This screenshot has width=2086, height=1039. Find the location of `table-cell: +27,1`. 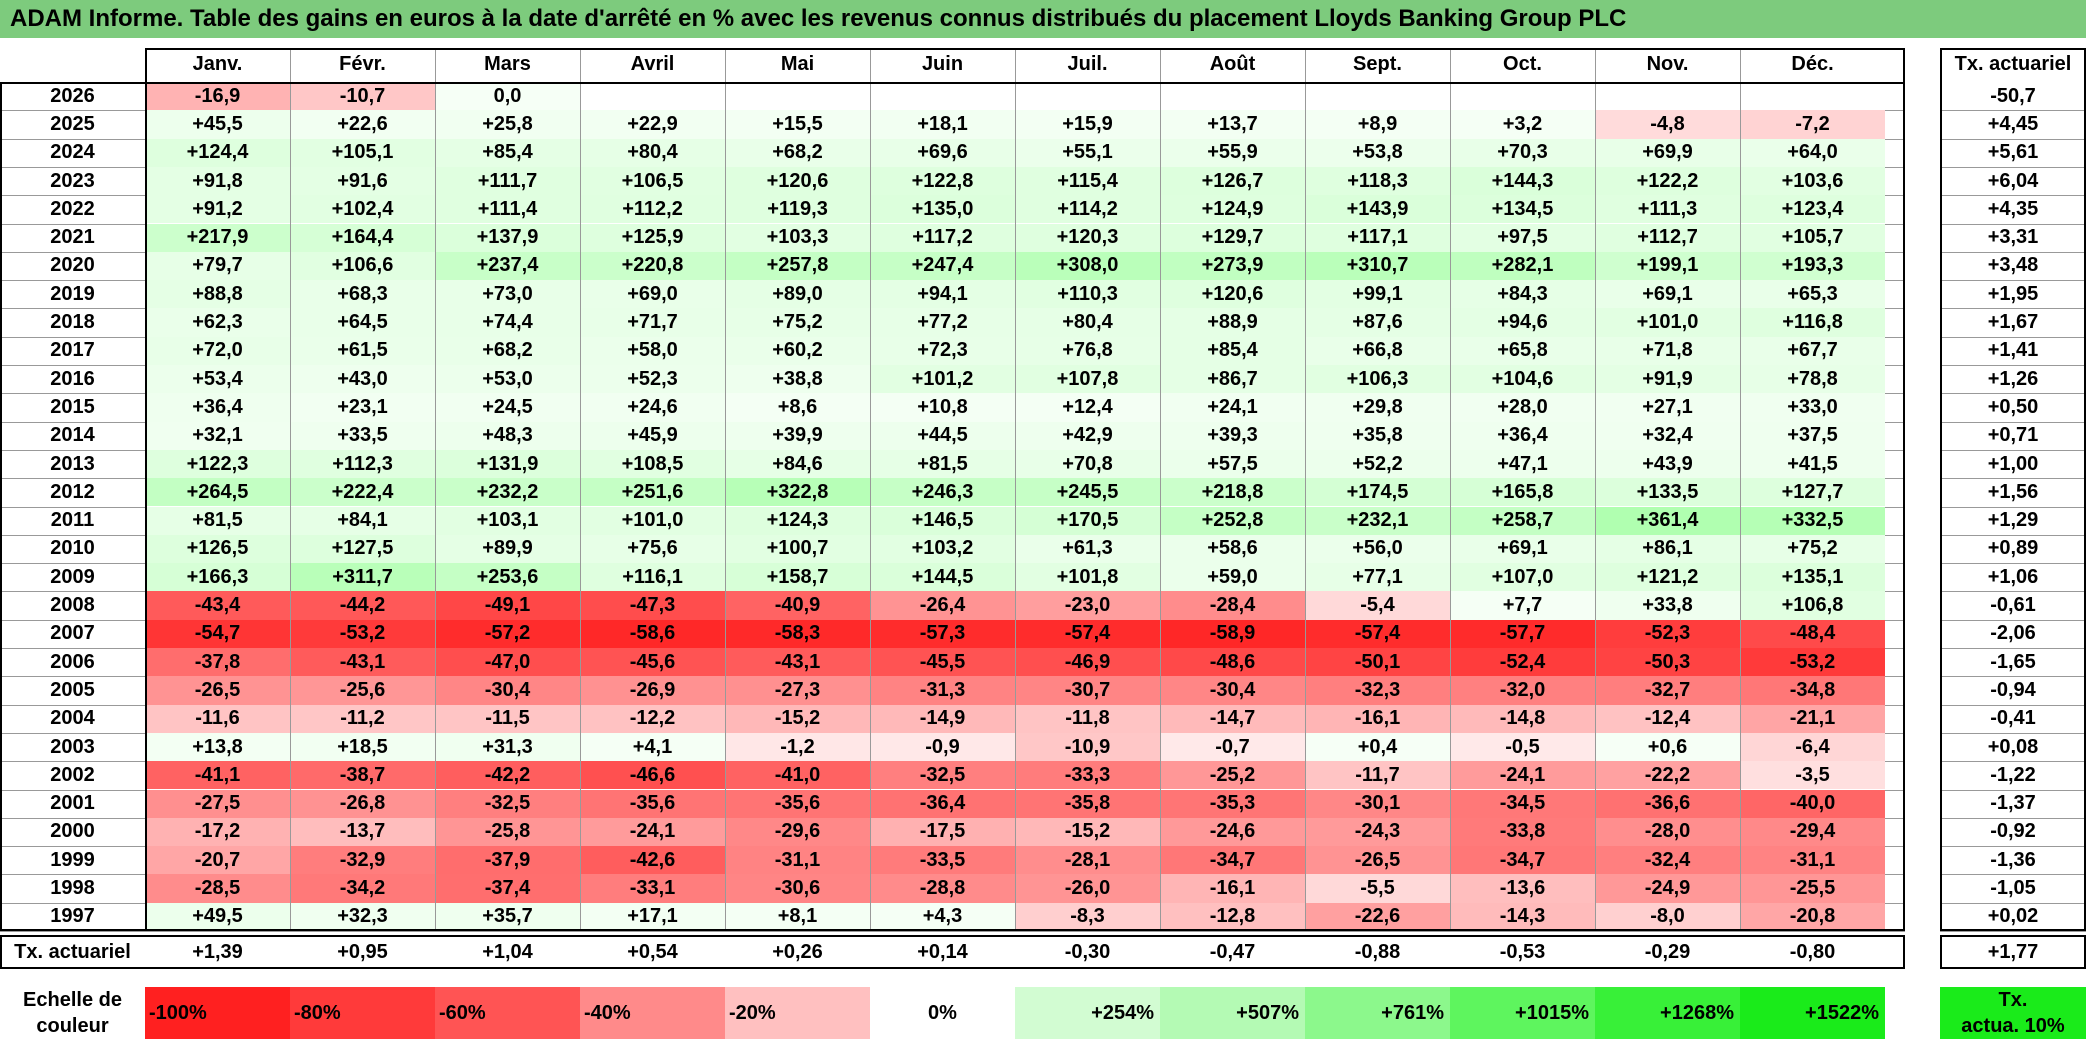

table-cell: +27,1 is located at coordinates (1667, 407).